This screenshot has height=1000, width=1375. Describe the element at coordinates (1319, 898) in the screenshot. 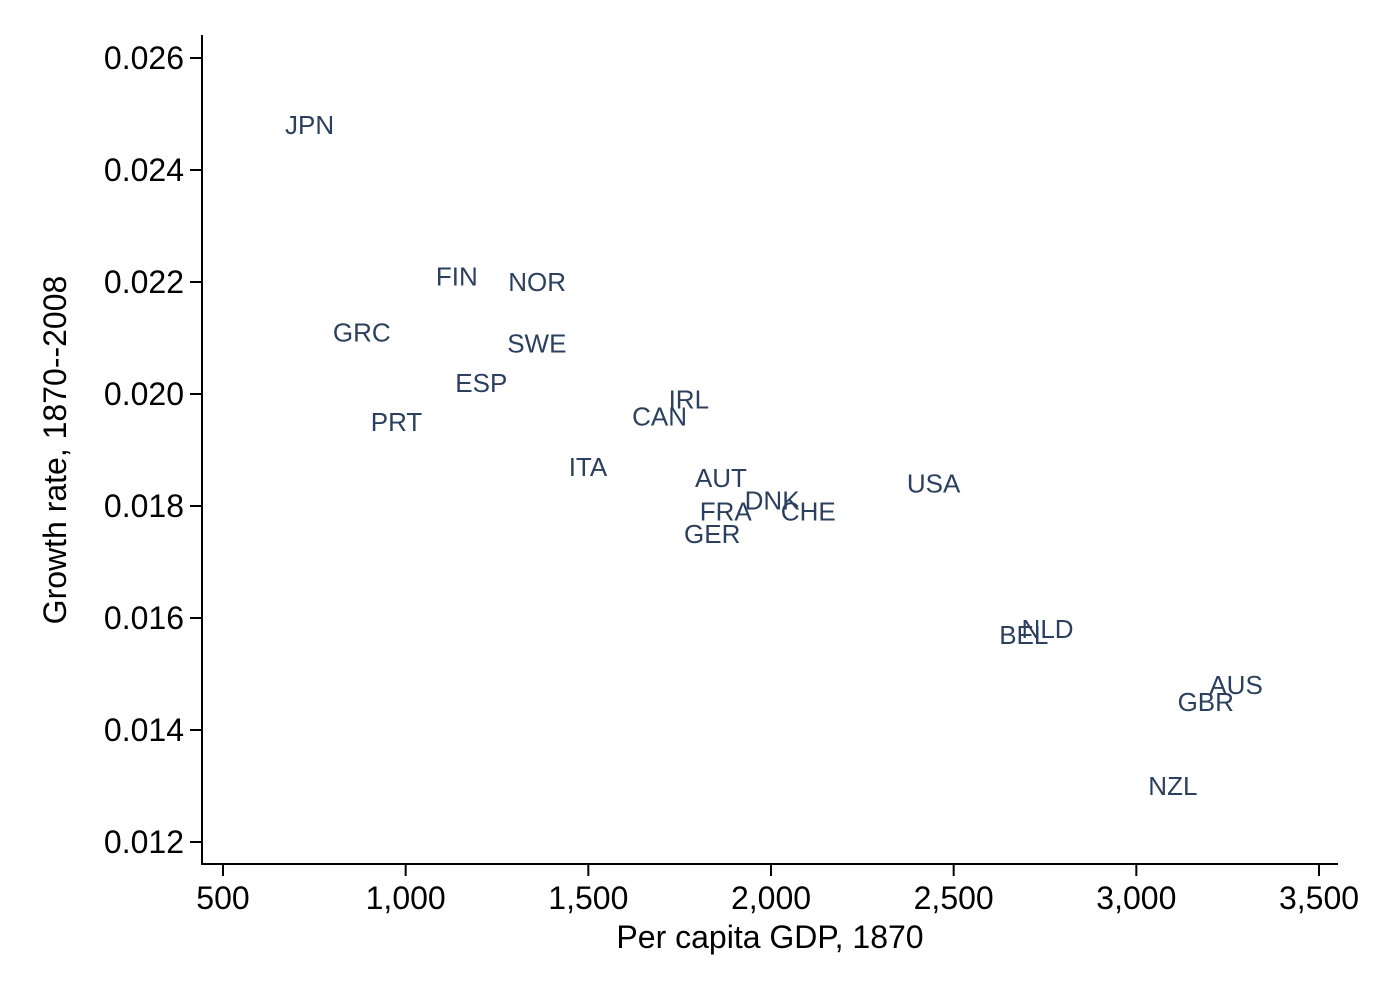

I see `x-tick-label: 3,500` at that location.